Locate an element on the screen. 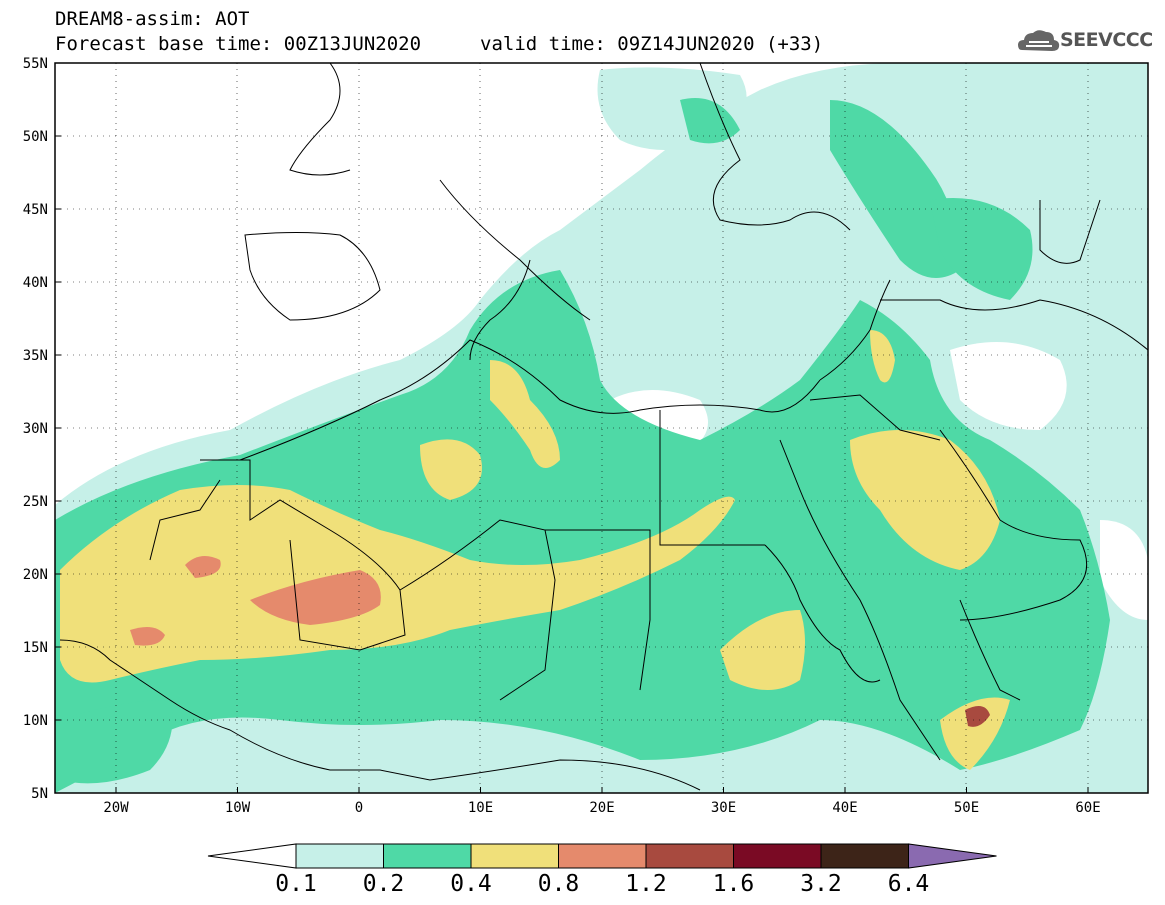 The image size is (1165, 905). latitude-label: 25N is located at coordinates (35, 502).